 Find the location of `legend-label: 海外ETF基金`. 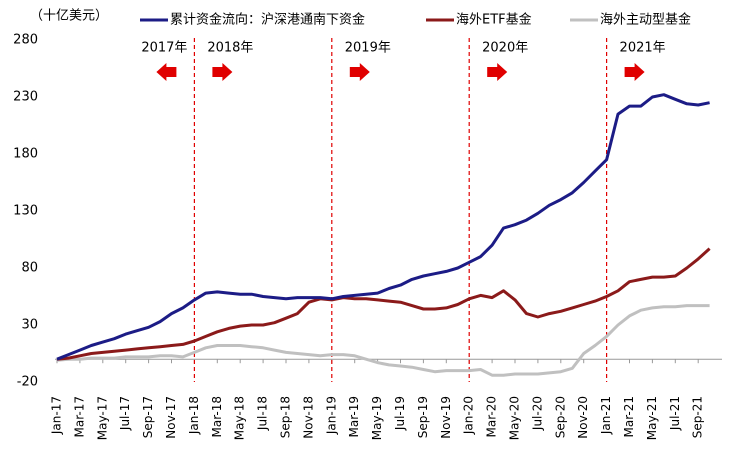

legend-label: 海外ETF基金 is located at coordinates (494, 20).